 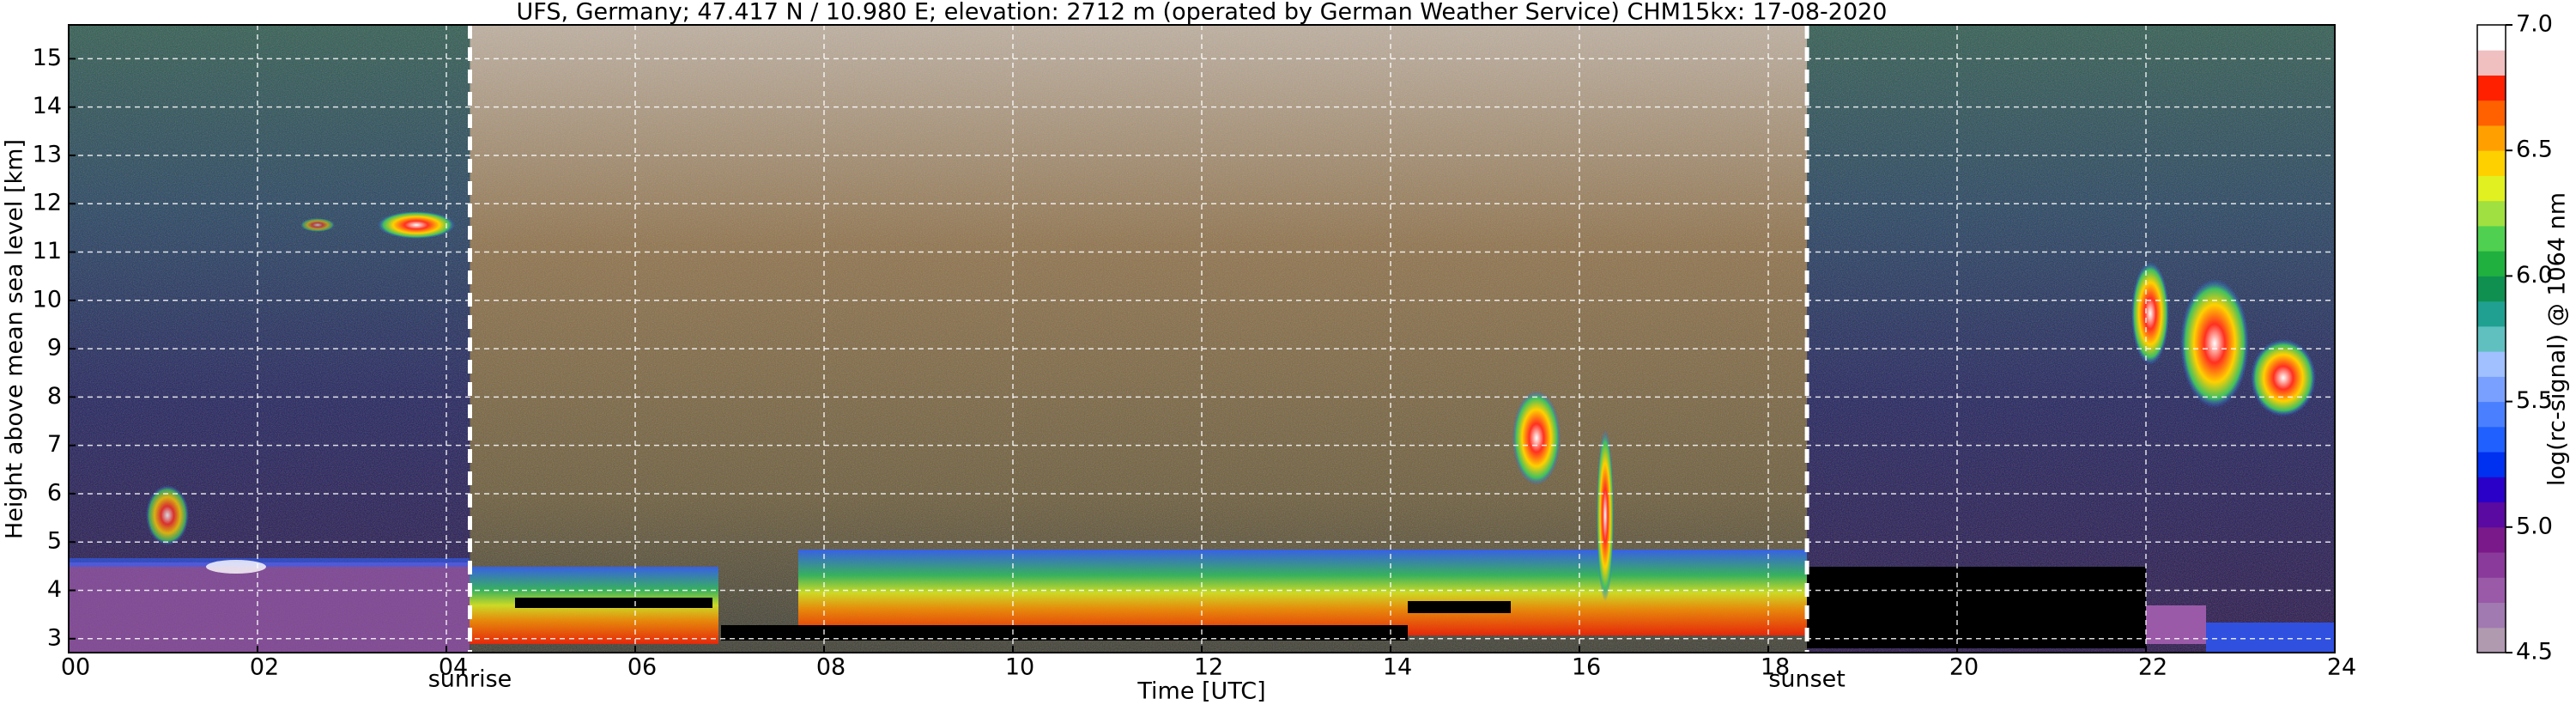 I want to click on y-tick-label: 5, so click(x=54, y=541).